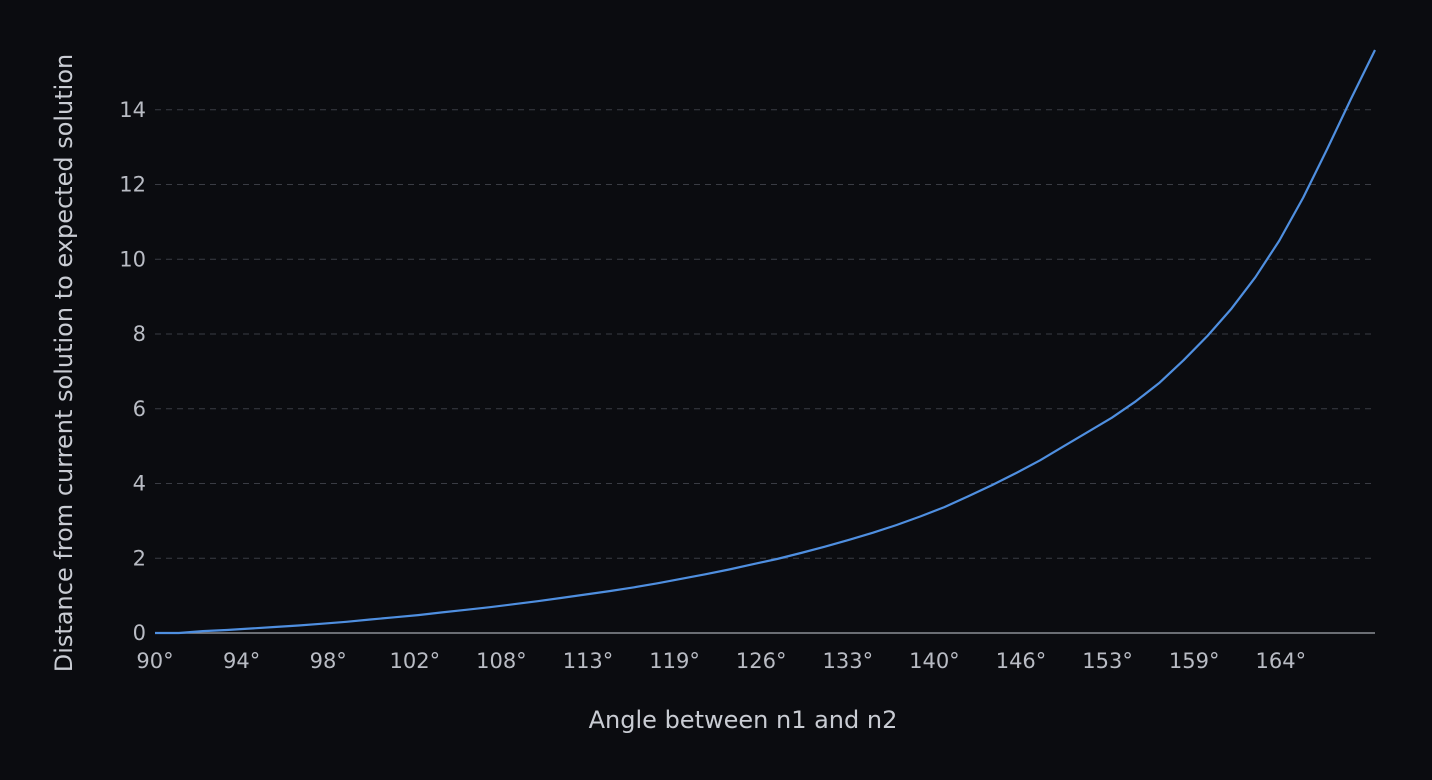  What do you see at coordinates (328, 661) in the screenshot?
I see `x-tick-label: 98°` at bounding box center [328, 661].